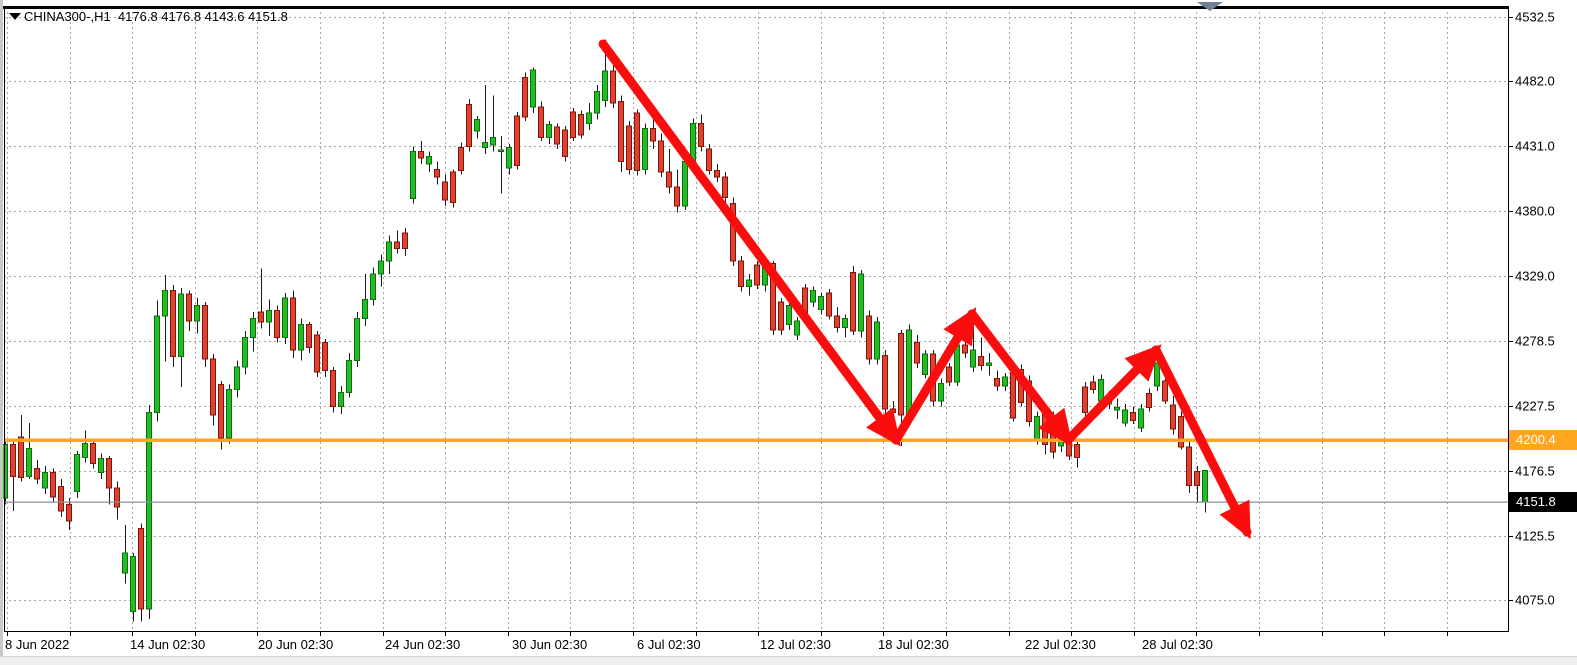 The height and width of the screenshot is (665, 1577). Describe the element at coordinates (1177, 644) in the screenshot. I see `time-axis-label: 28 Jul 02:30` at that location.